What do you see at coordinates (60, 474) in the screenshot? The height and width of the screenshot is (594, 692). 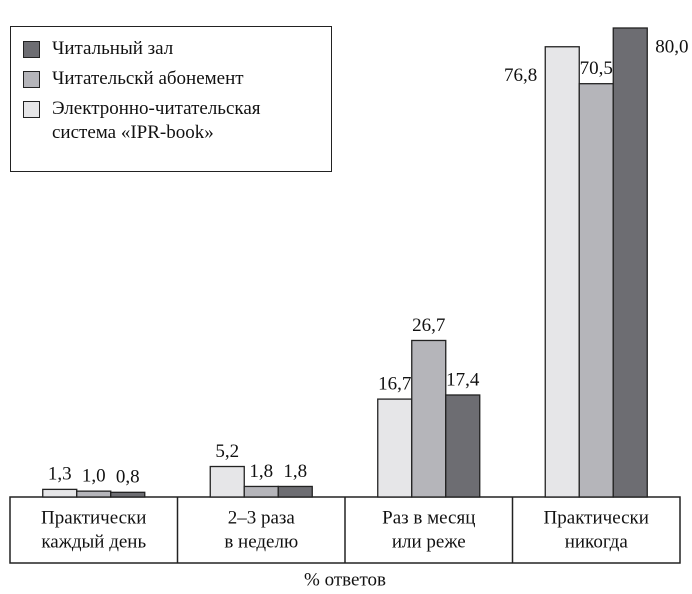 I see `value-label: 1,3` at bounding box center [60, 474].